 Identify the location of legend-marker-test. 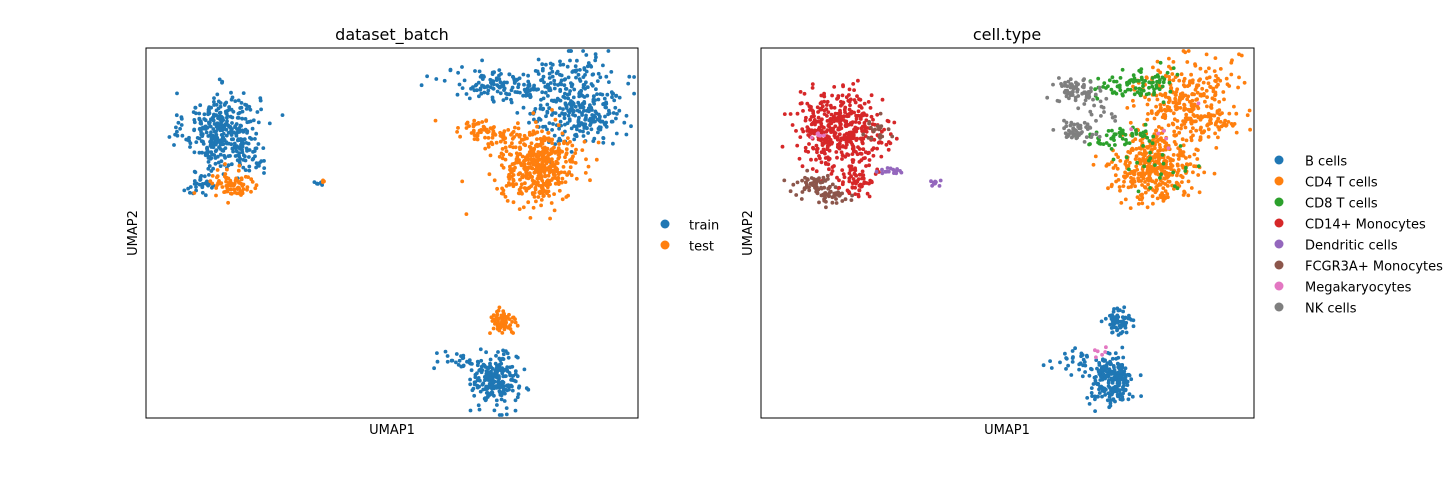
(665, 245).